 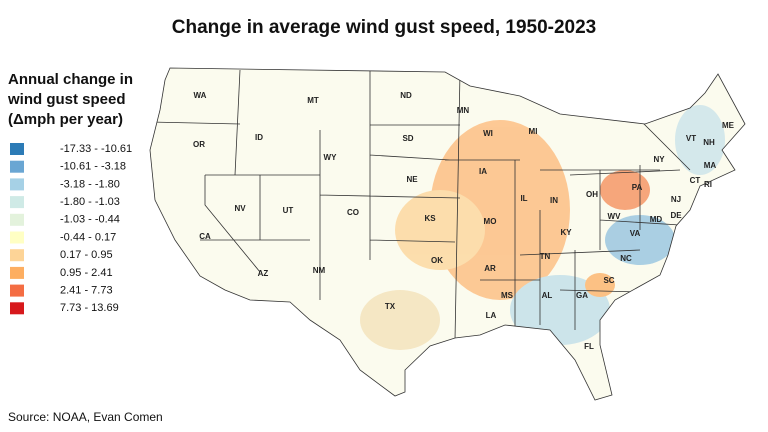 I want to click on state-label: UT, so click(x=288, y=210).